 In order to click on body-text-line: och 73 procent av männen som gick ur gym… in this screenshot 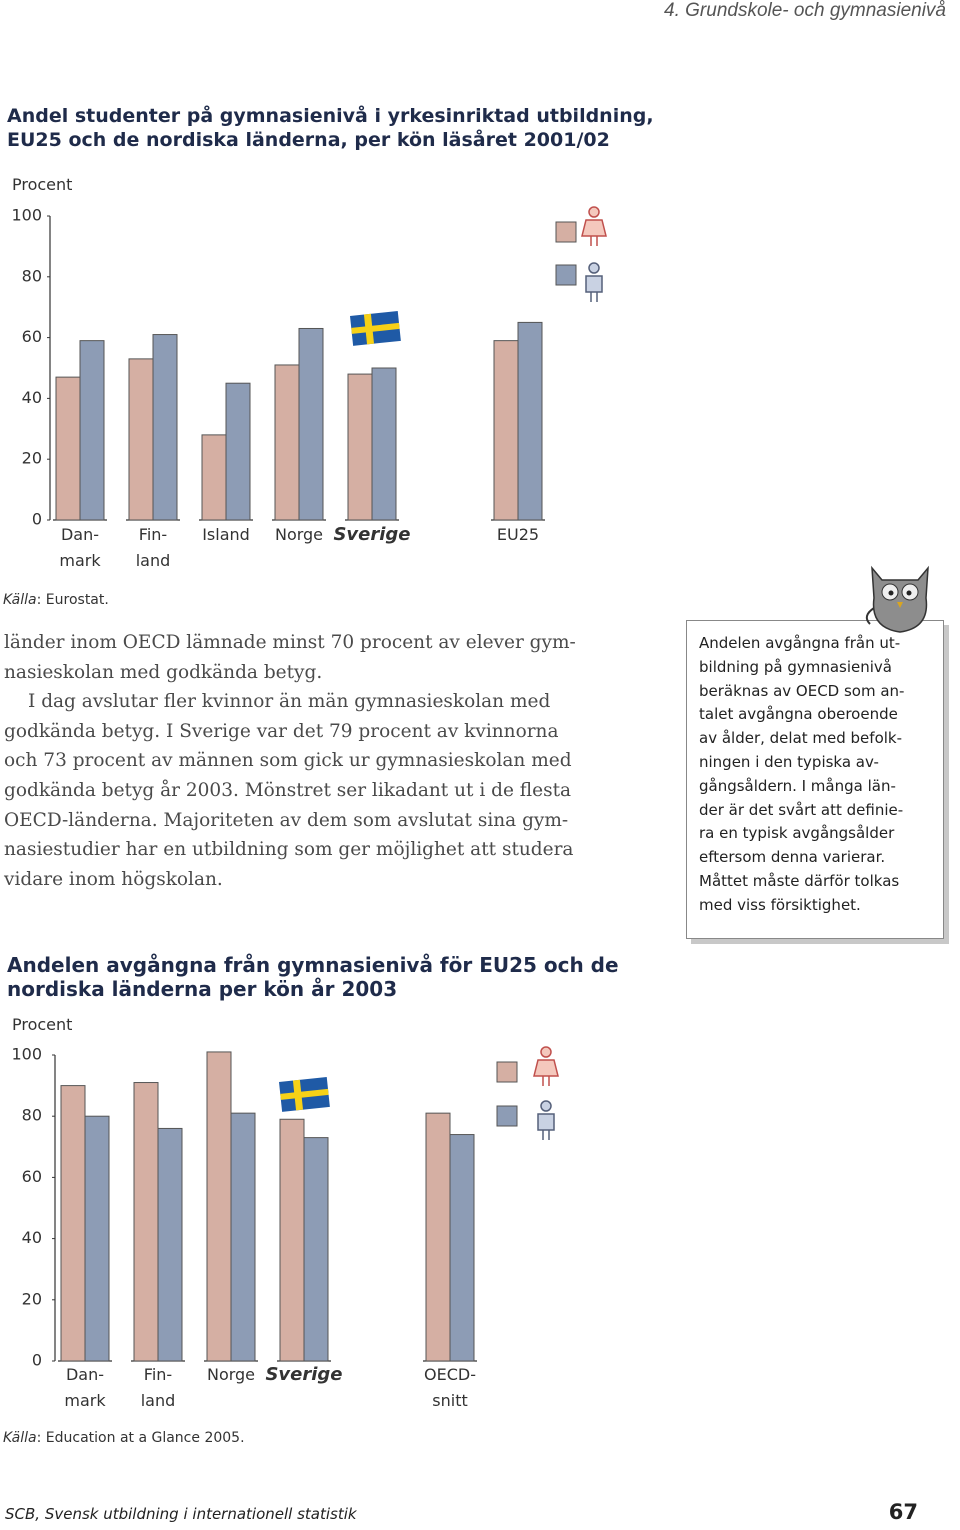, I will do `click(288, 761)`.